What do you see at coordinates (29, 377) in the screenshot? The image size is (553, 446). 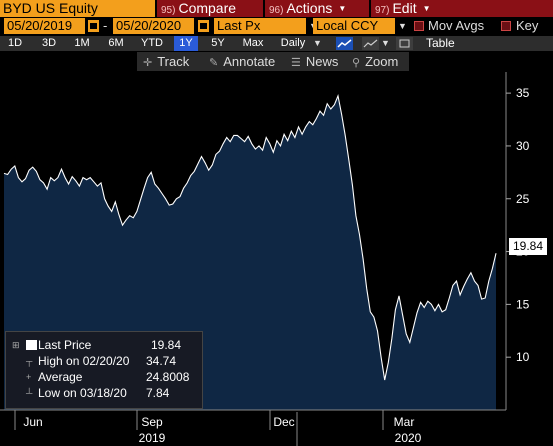 I see `average-marker-icon: +` at bounding box center [29, 377].